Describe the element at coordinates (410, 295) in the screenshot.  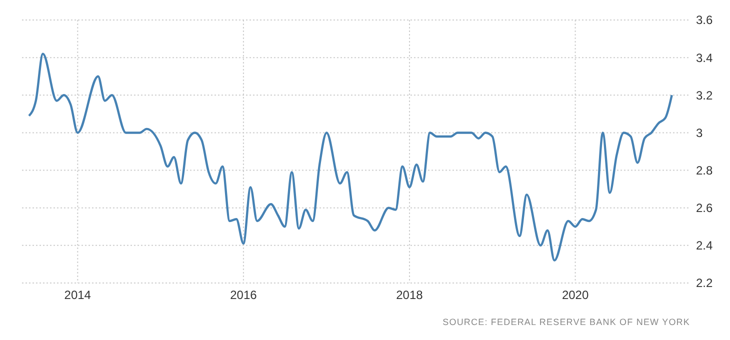
I see `x-tick-label: 2018` at that location.